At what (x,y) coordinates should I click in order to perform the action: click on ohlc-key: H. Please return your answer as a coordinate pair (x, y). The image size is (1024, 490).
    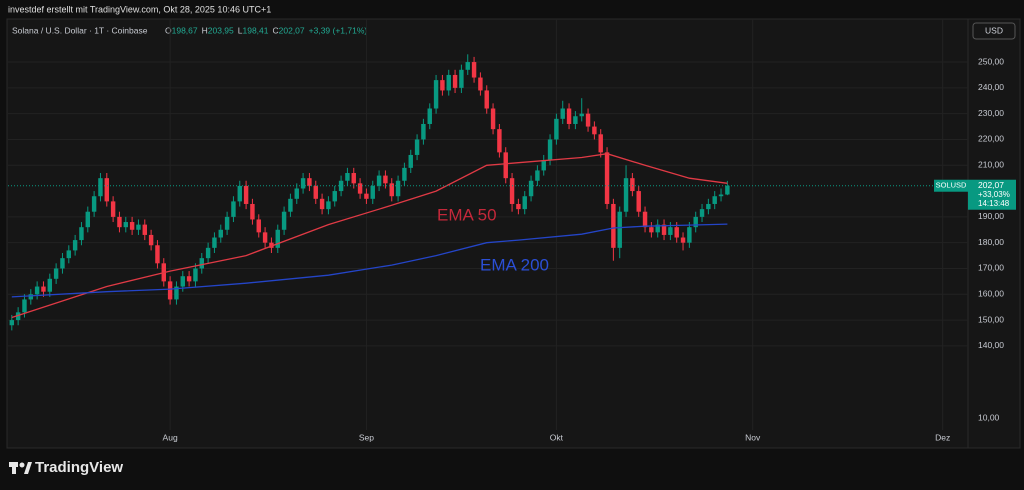
    Looking at the image, I should click on (205, 30).